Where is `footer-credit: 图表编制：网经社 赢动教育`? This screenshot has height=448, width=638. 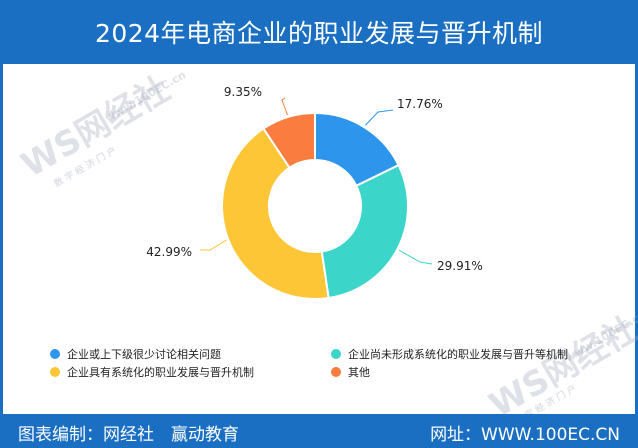 footer-credit: 图表编制：网经社 赢动教育 is located at coordinates (128, 435).